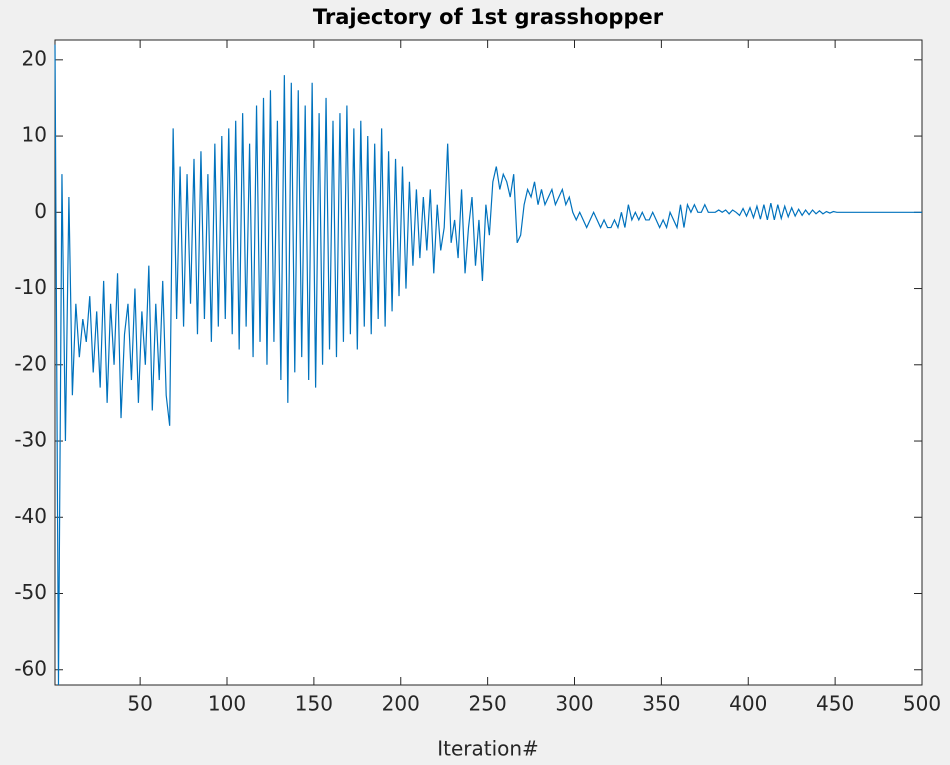  What do you see at coordinates (314, 704) in the screenshot?
I see `x-tick-label: 150` at bounding box center [314, 704].